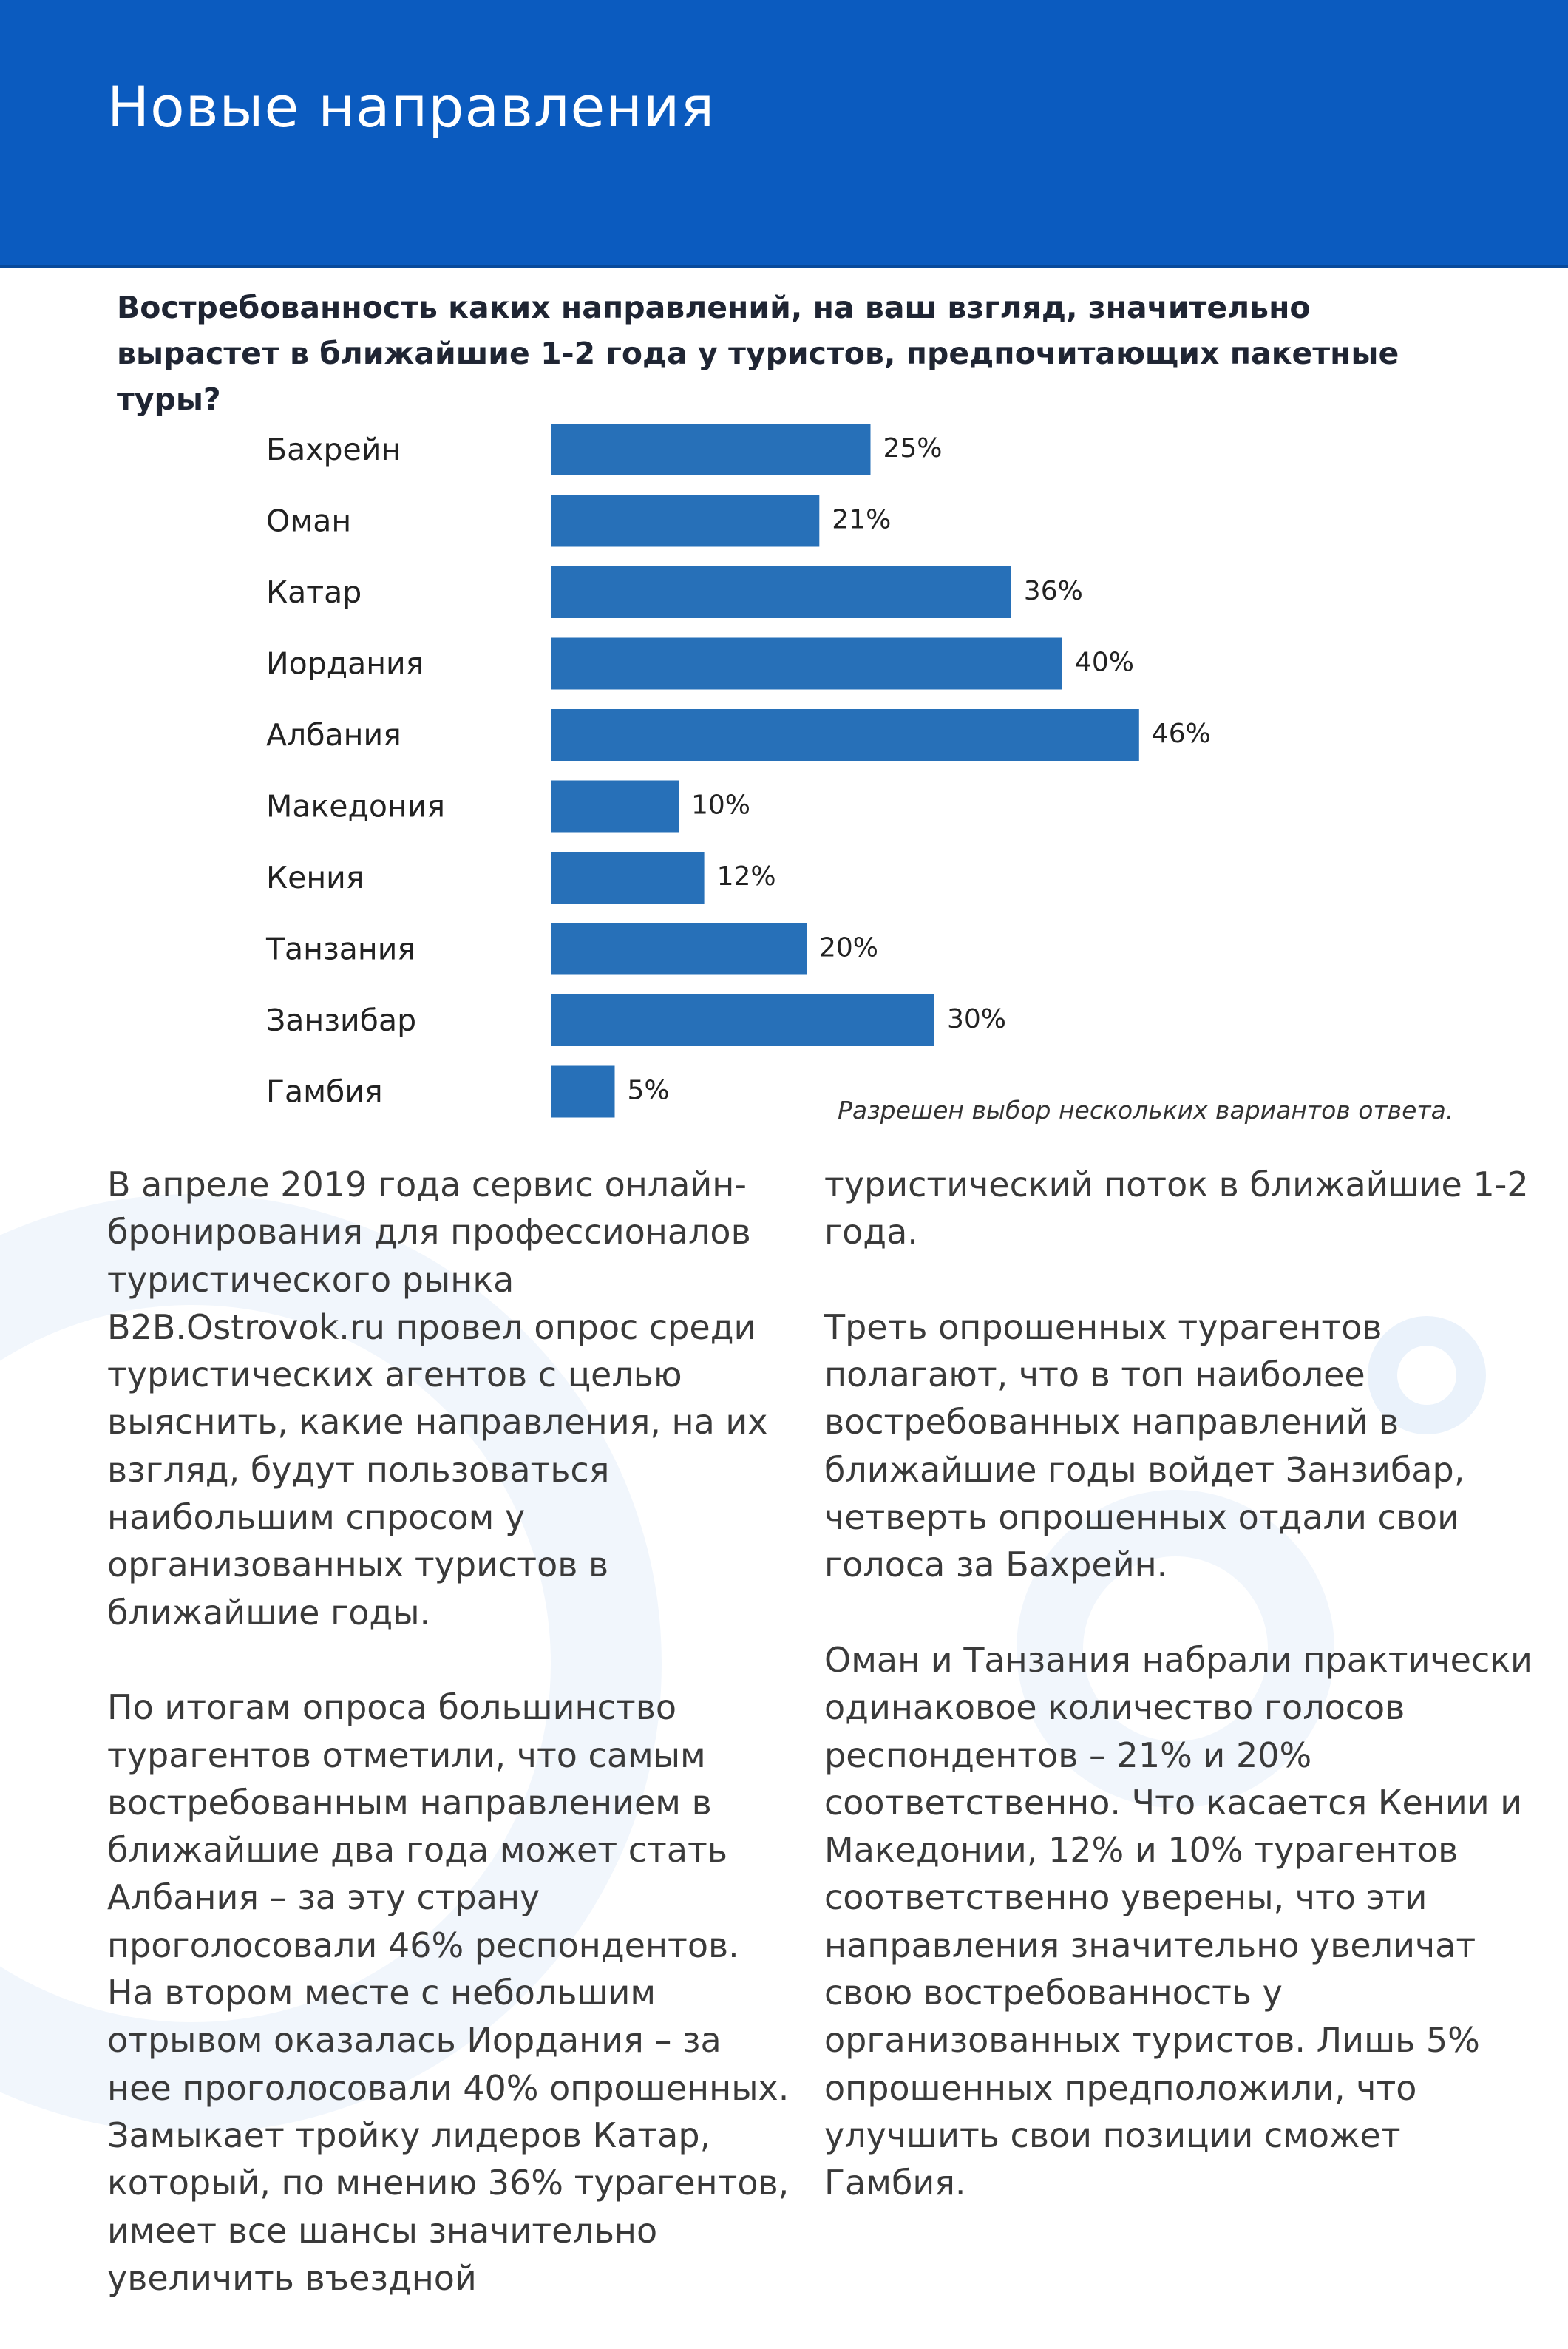 This screenshot has width=1568, height=2349. I want to click on page-title: Новые направления, so click(411, 107).